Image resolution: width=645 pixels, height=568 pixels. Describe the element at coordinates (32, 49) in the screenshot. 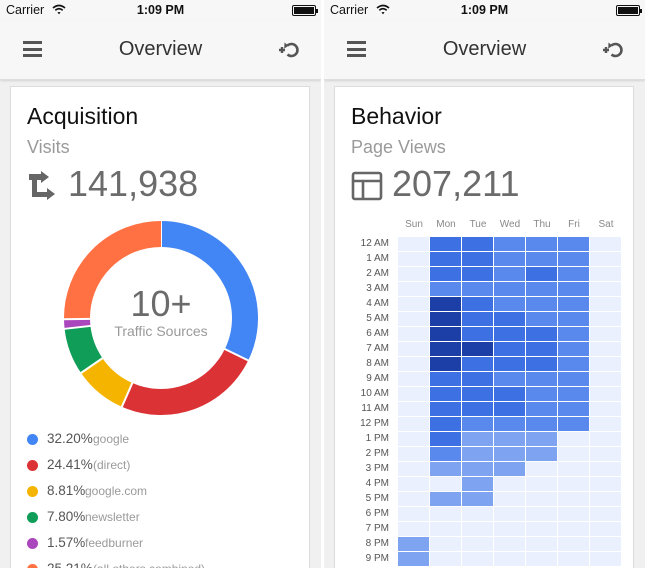

I see `menu-icon` at that location.